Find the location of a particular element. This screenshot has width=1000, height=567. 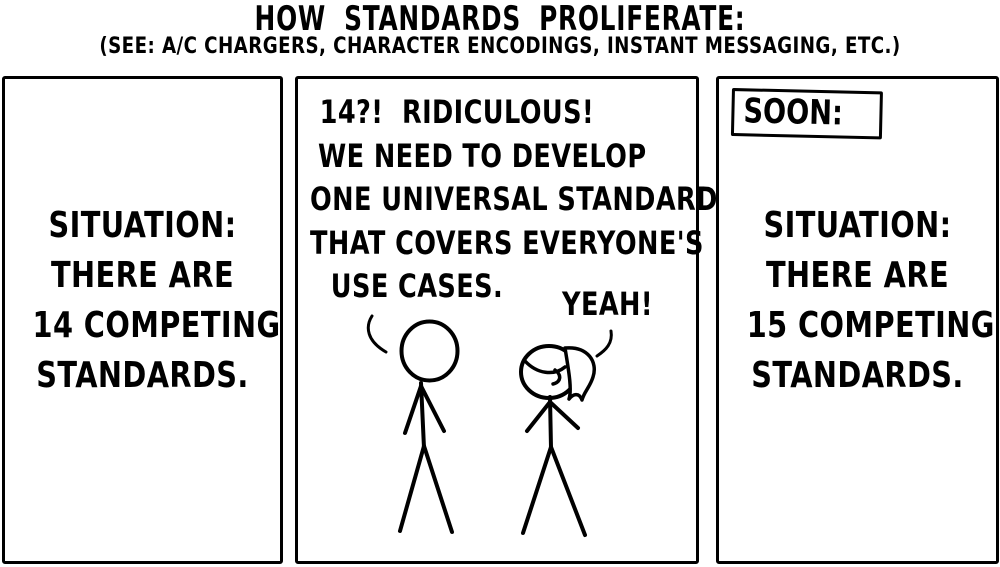

speech-line: USE CASES. is located at coordinates (417, 286).